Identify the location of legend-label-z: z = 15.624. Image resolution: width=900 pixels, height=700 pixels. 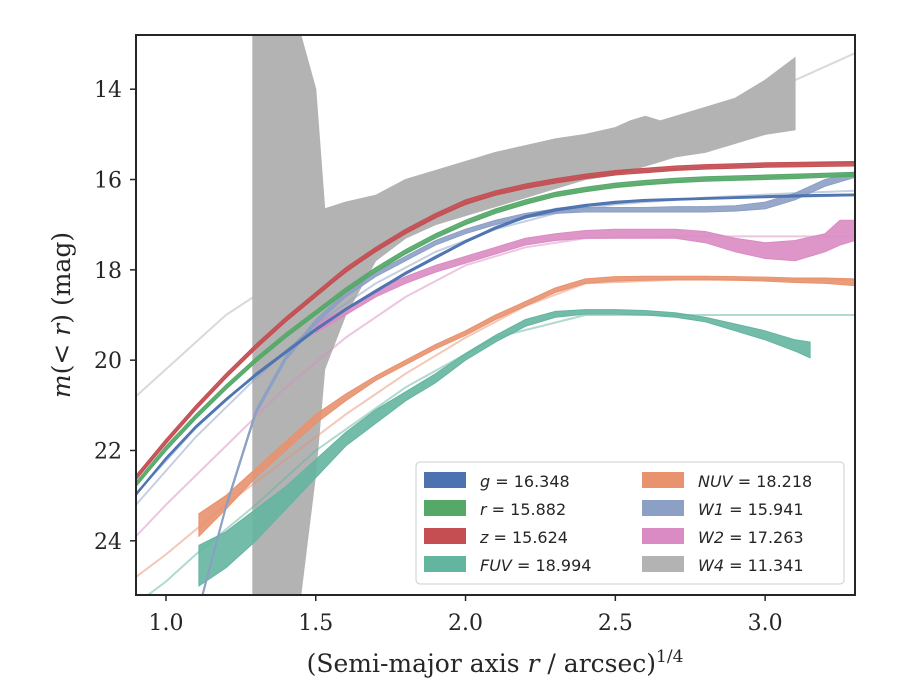
(523, 537).